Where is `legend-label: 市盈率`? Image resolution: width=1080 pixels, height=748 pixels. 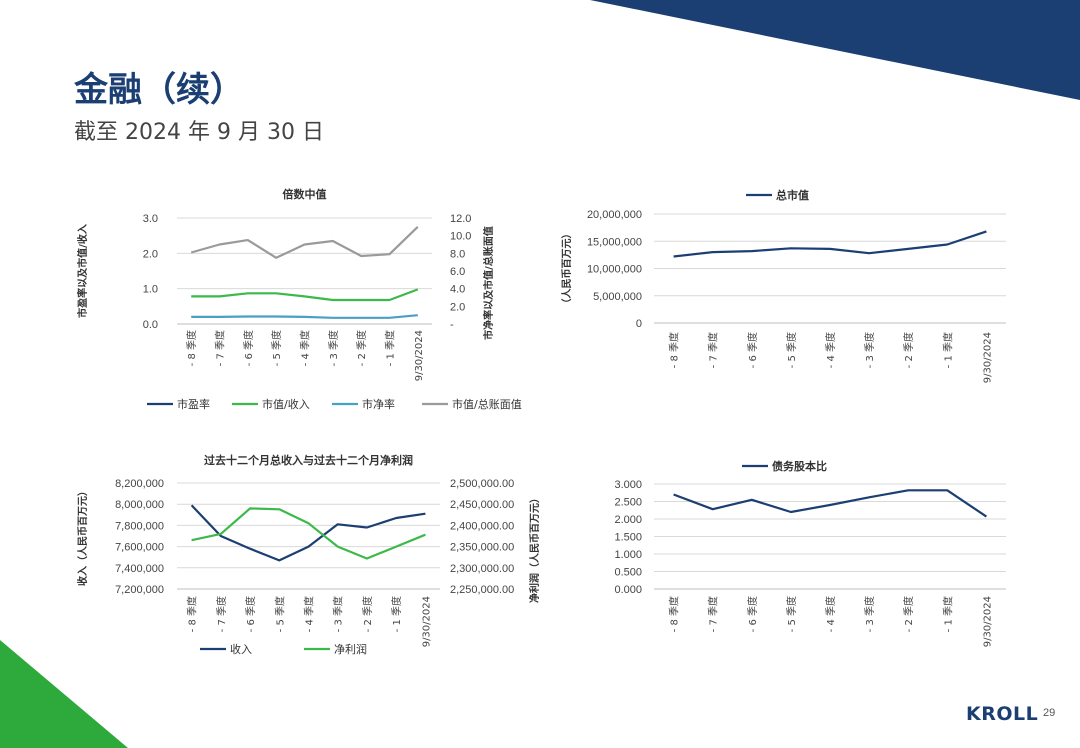
legend-label: 市盈率 is located at coordinates (193, 404).